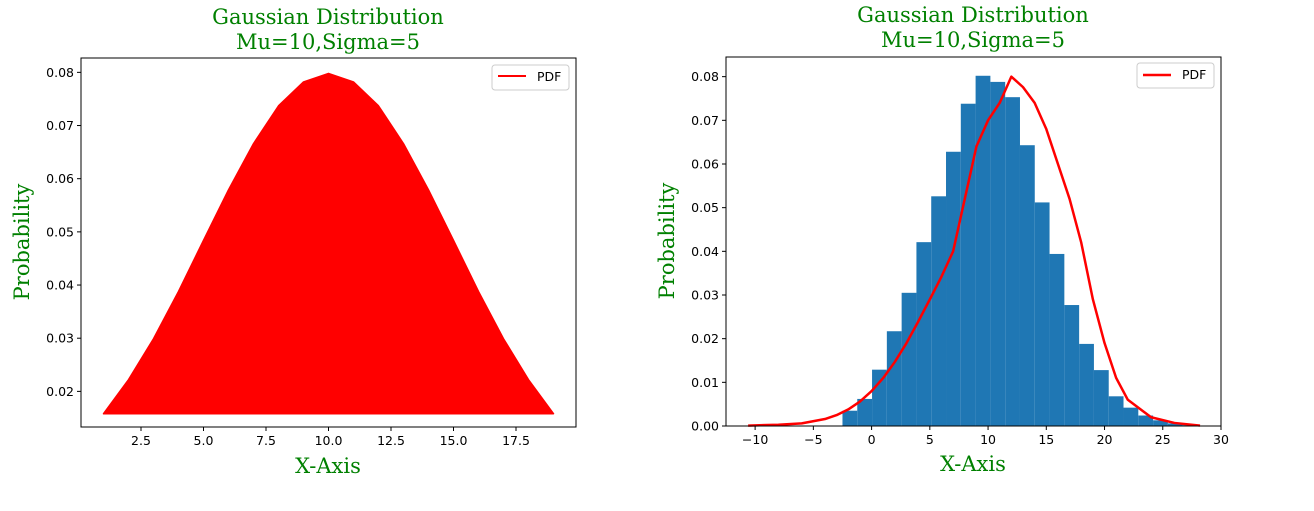 The width and height of the screenshot is (1314, 511). What do you see at coordinates (391, 440) in the screenshot?
I see `chart-left-xtick-label: 12.5` at bounding box center [391, 440].